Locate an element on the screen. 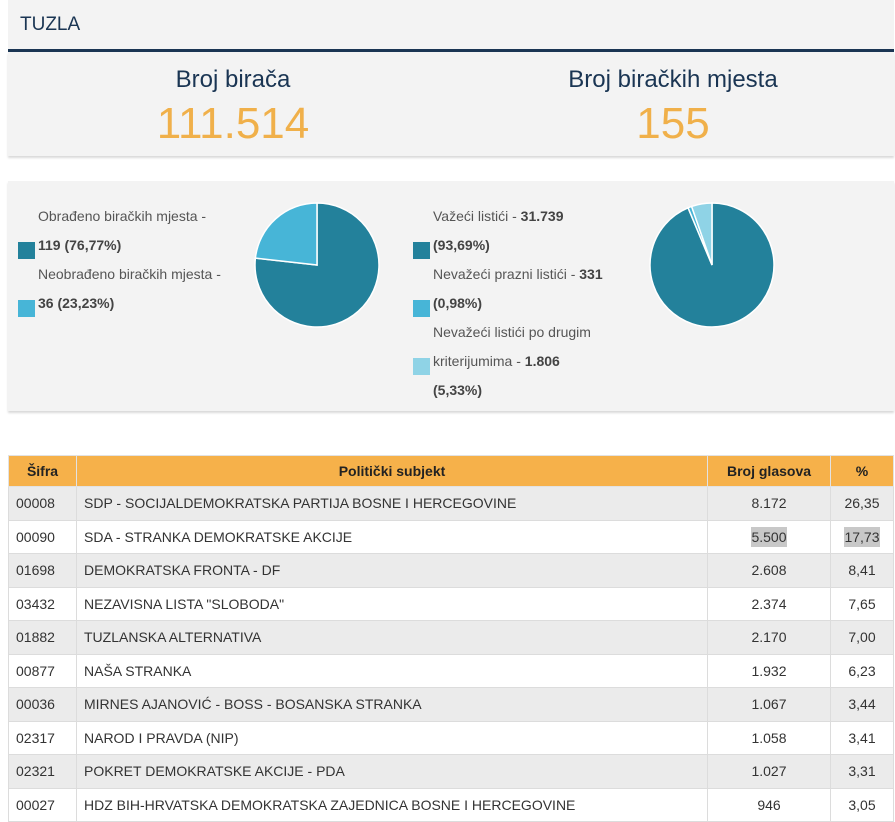 The image size is (895, 822). cell-code: 00036 is located at coordinates (42, 704).